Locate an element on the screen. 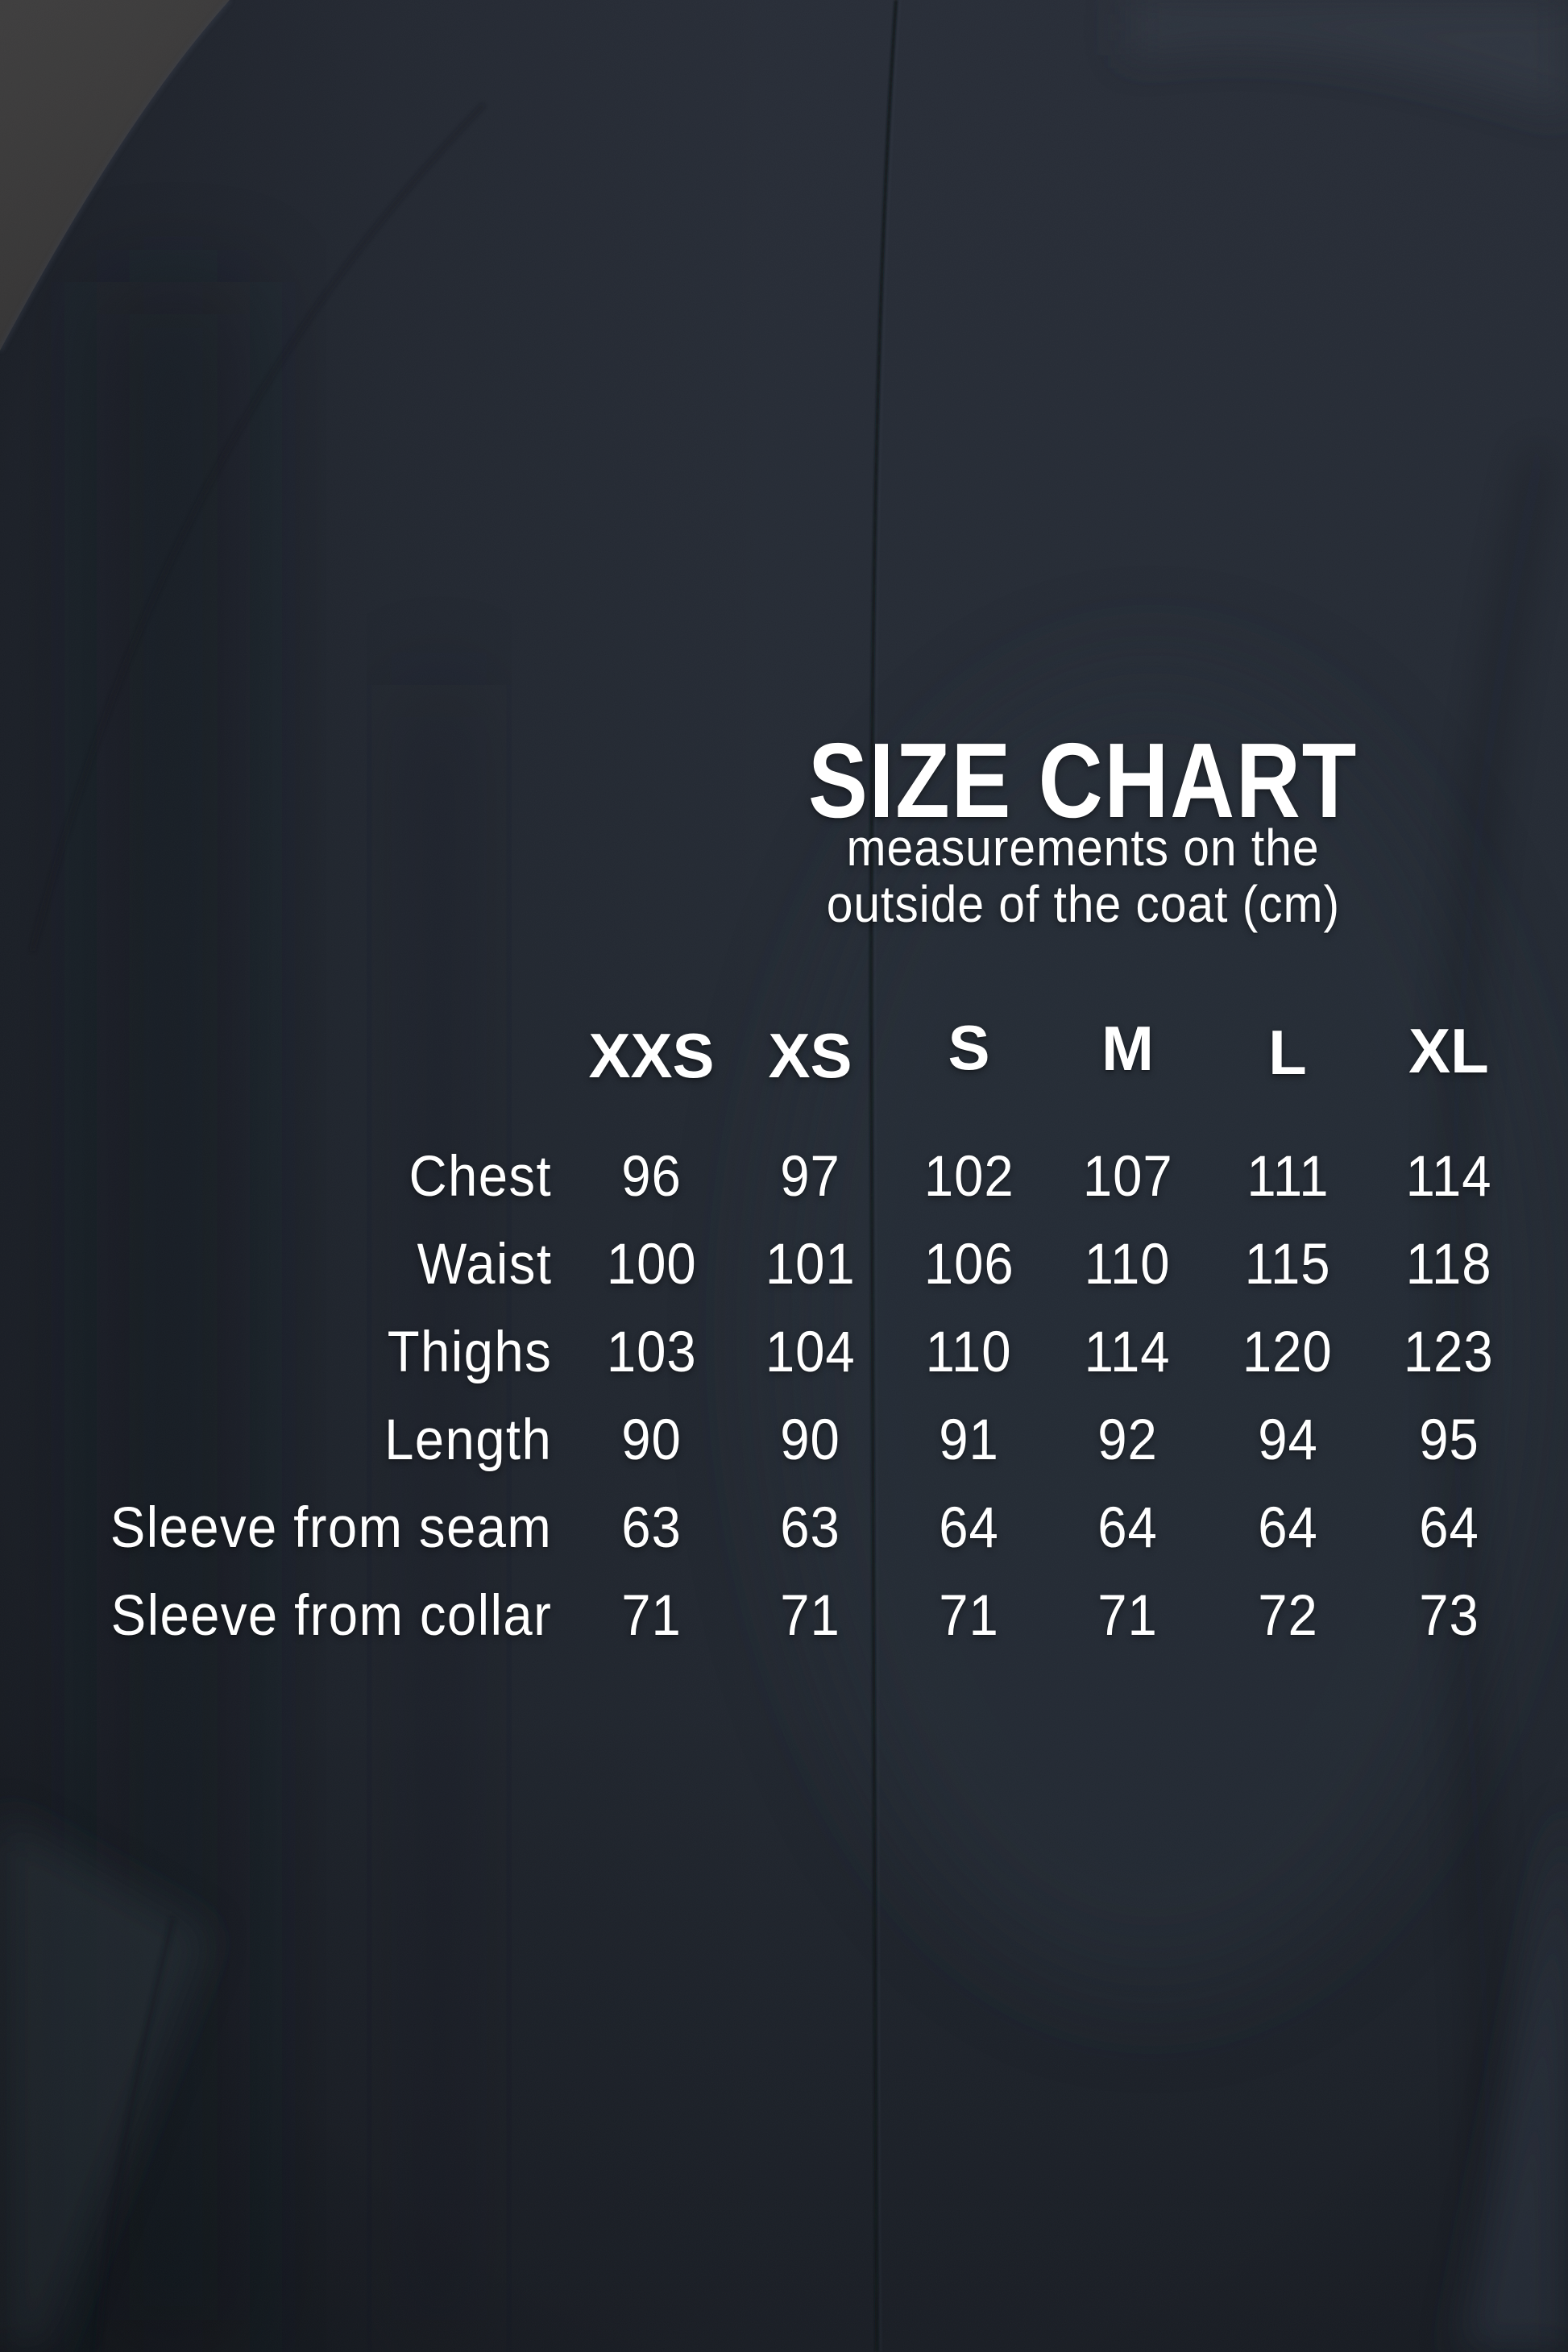 This screenshot has width=1568, height=2352. cell-value-text: 115 is located at coordinates (1287, 1264).